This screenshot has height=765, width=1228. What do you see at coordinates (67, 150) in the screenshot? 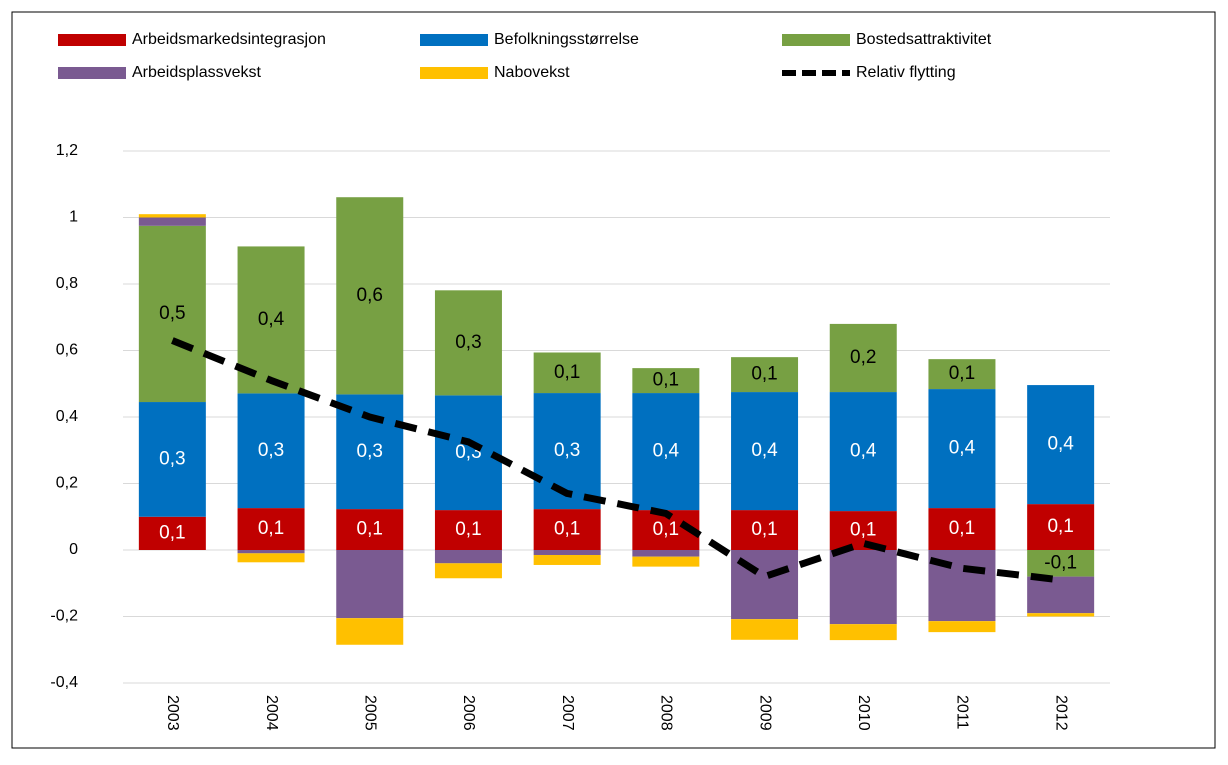
I see `y-tick-label: 1,2` at bounding box center [67, 150].